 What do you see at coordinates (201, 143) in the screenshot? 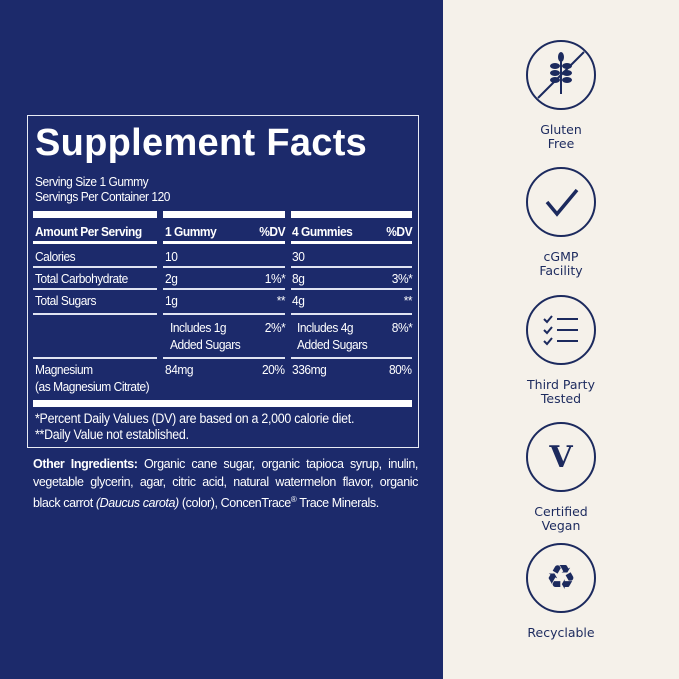
I see `facts-title: Supplement Facts` at bounding box center [201, 143].